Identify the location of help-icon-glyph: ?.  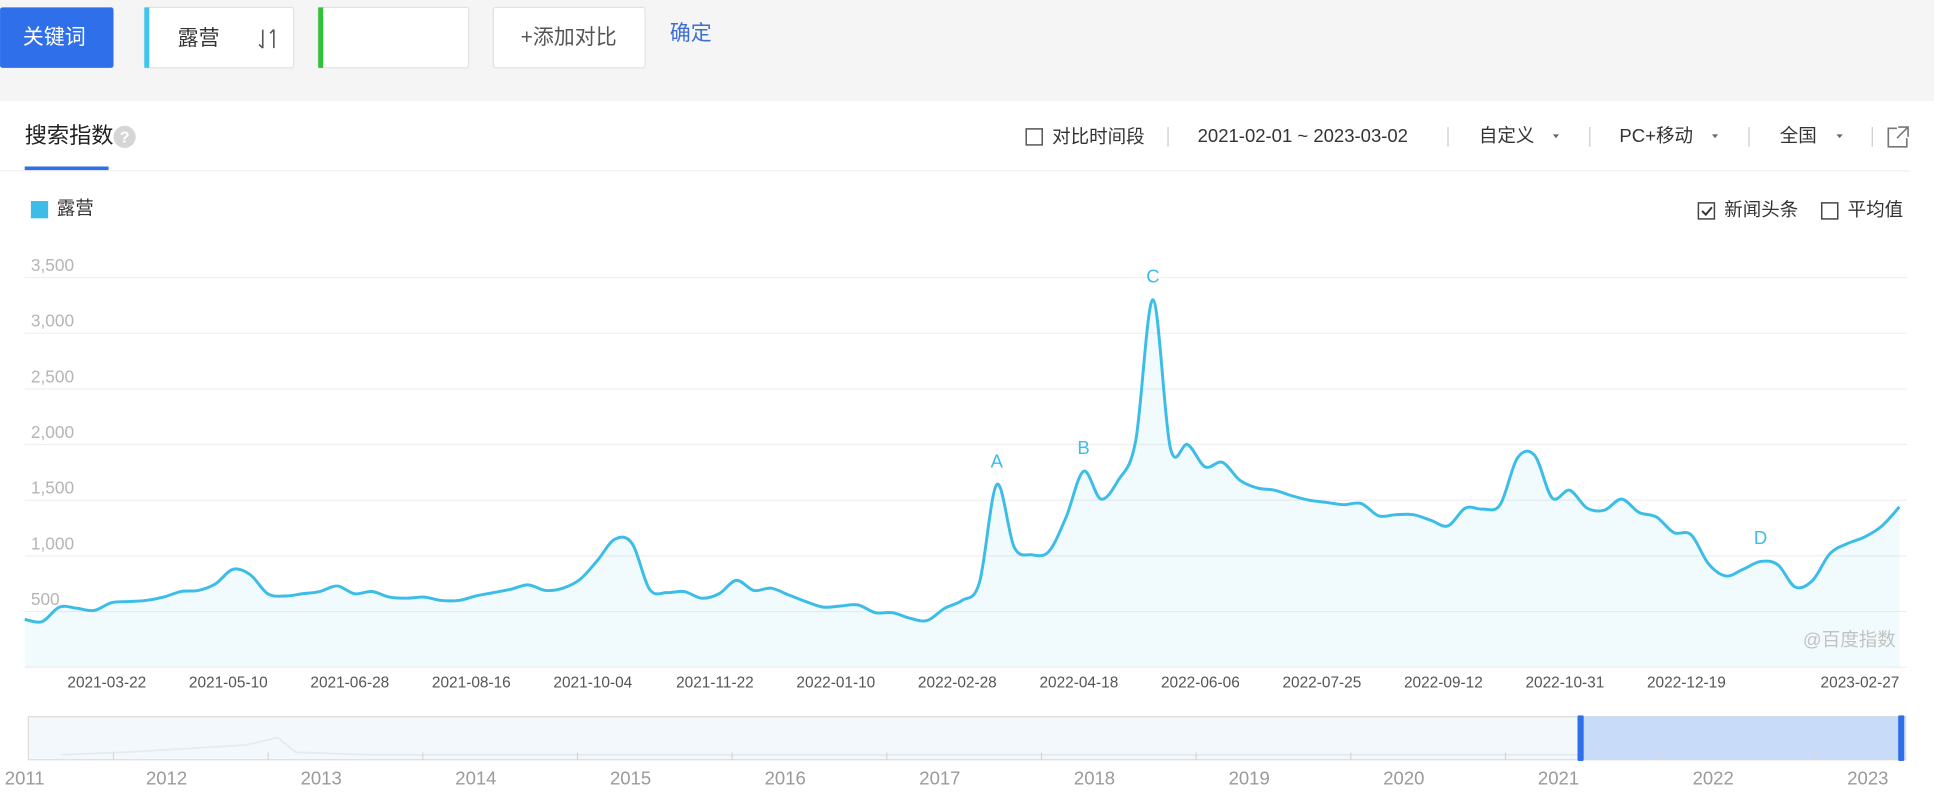
(125, 137).